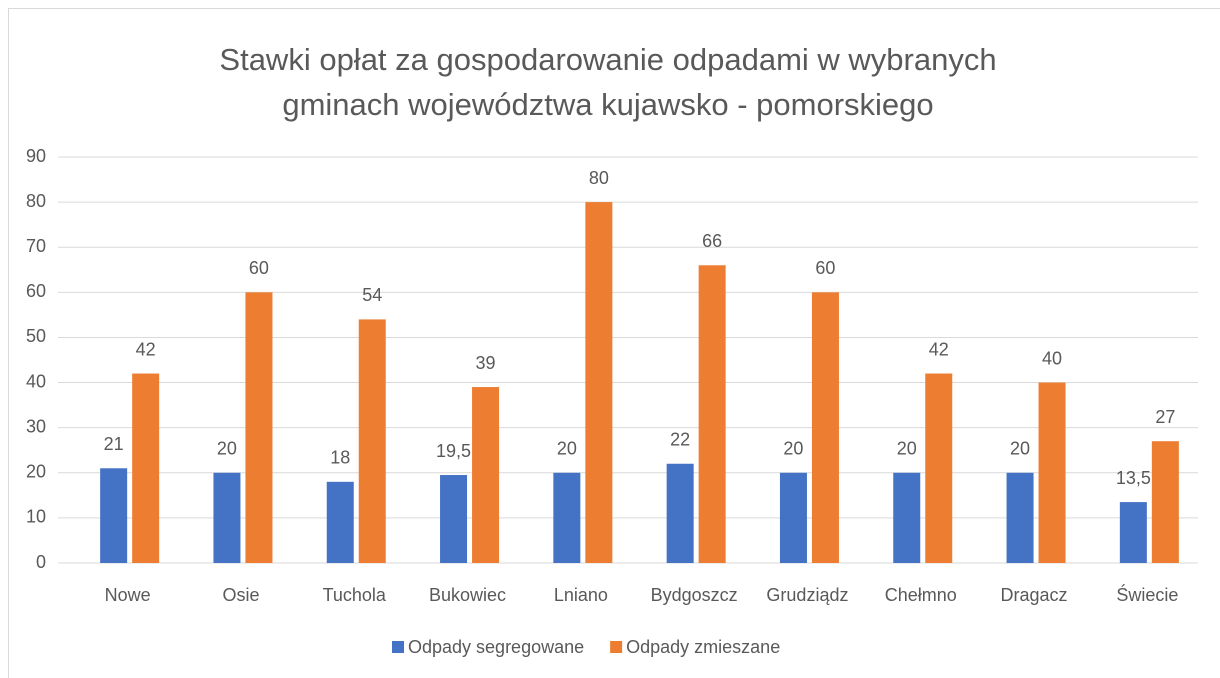 The height and width of the screenshot is (678, 1220). What do you see at coordinates (694, 595) in the screenshot?
I see `x-tick-label: Bydgoszcz` at bounding box center [694, 595].